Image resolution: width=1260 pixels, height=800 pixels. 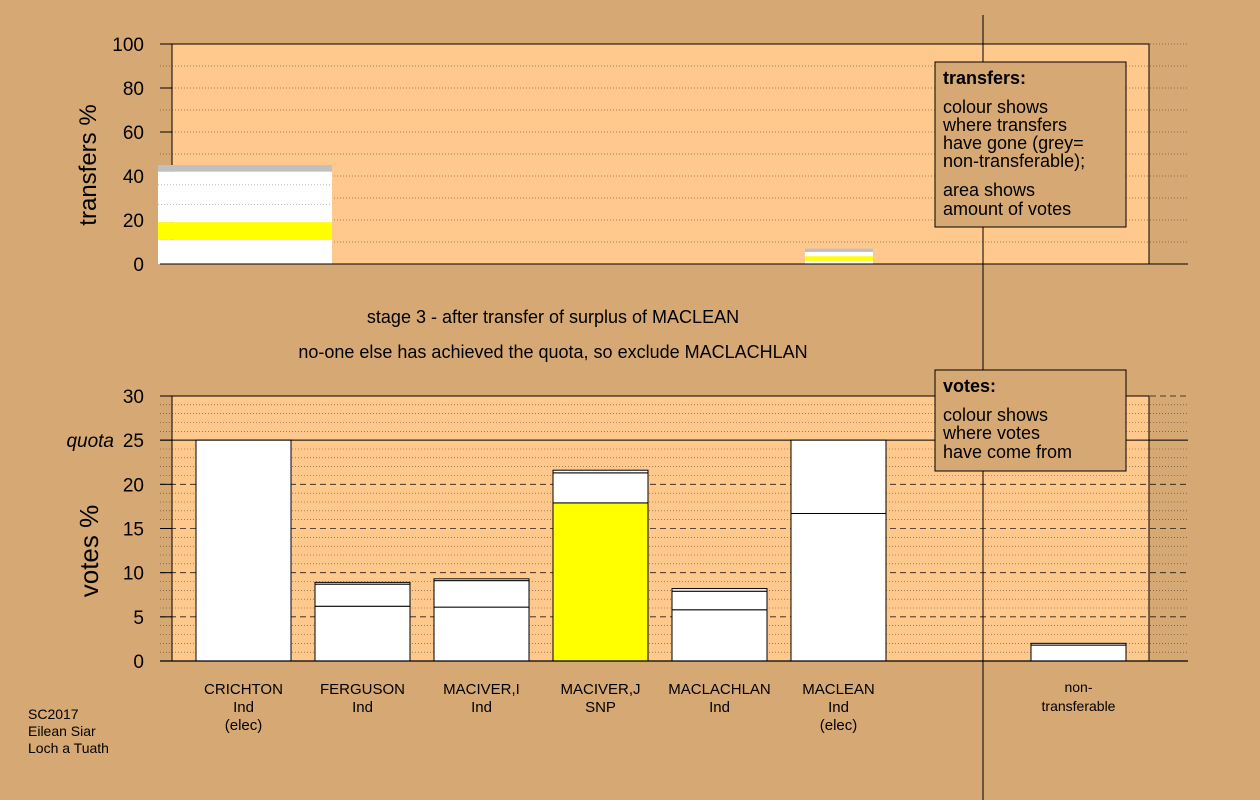 What do you see at coordinates (989, 190) in the screenshot?
I see `transfers-note-line: area shows` at bounding box center [989, 190].